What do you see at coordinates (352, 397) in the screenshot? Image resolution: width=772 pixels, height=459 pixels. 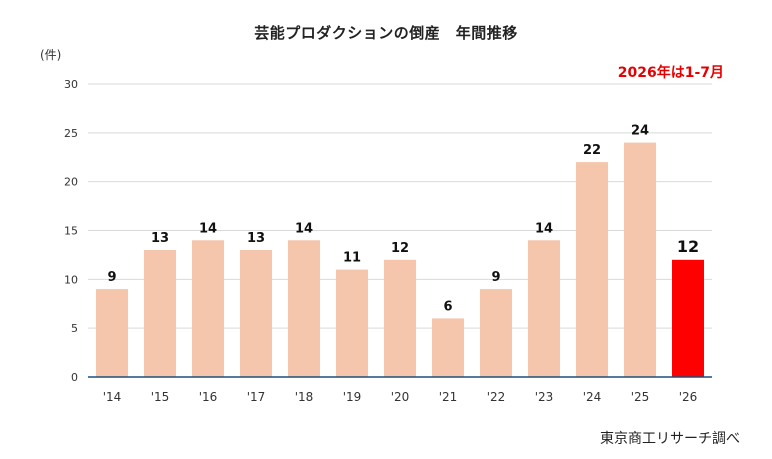 I see `x-tick-label: '19` at bounding box center [352, 397].